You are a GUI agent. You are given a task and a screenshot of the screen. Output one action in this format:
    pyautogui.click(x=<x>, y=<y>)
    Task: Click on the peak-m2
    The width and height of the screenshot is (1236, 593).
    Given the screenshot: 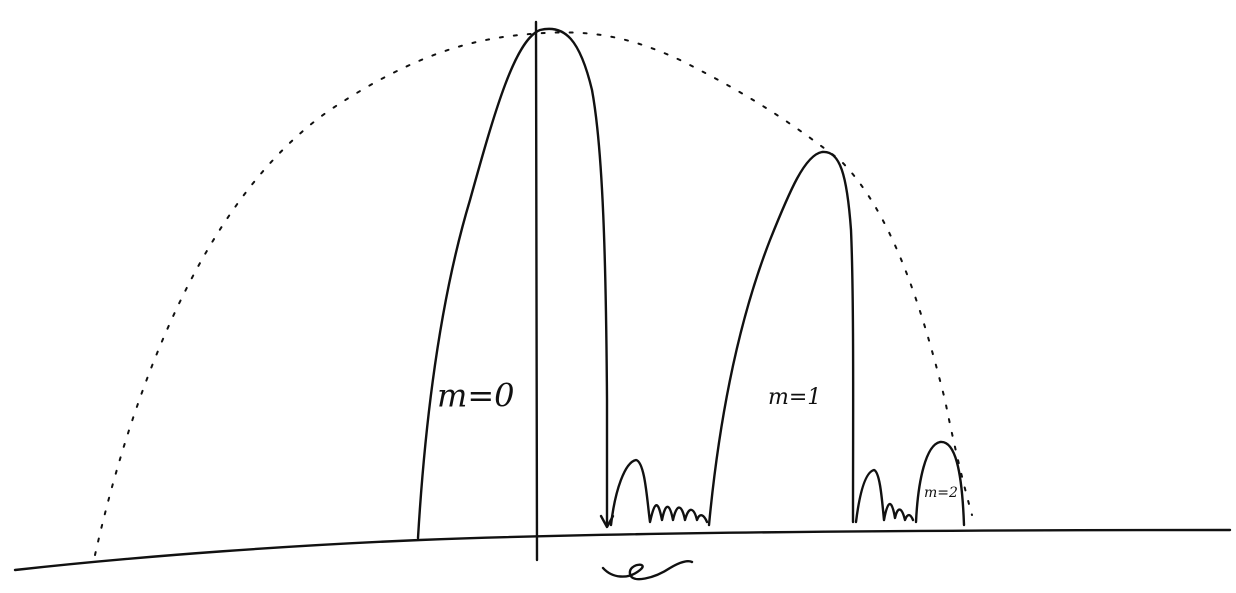 What is the action you would take?
    pyautogui.click(x=940, y=483)
    